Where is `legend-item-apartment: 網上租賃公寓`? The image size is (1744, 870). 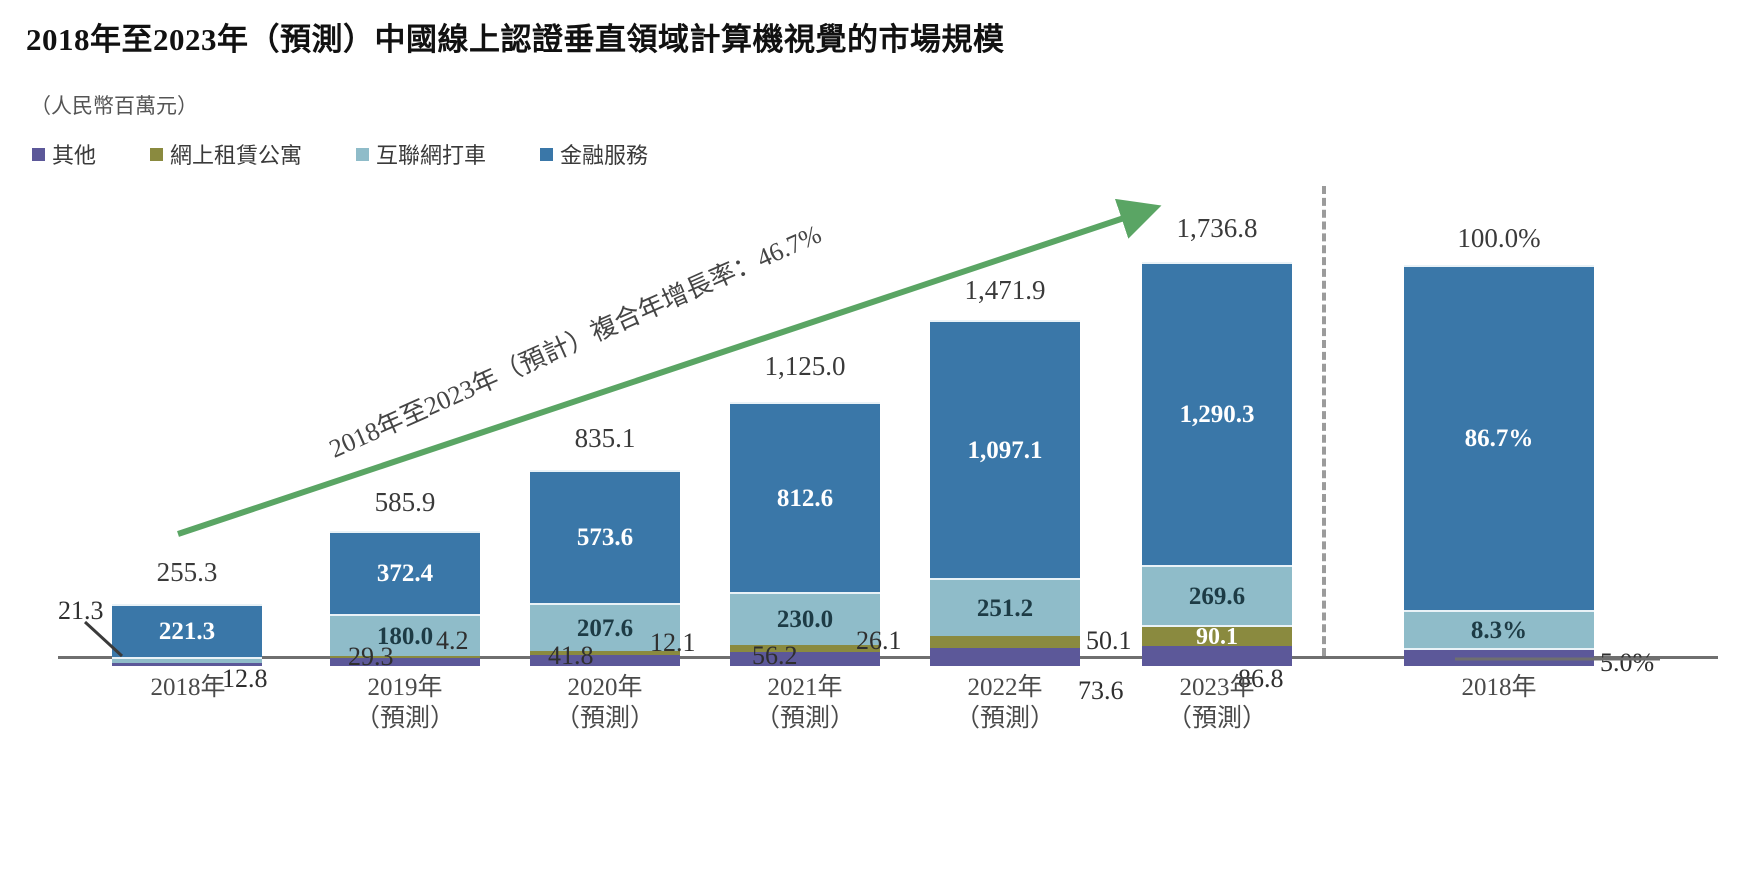
legend-item-apartment: 網上租賃公寓 is located at coordinates (226, 154).